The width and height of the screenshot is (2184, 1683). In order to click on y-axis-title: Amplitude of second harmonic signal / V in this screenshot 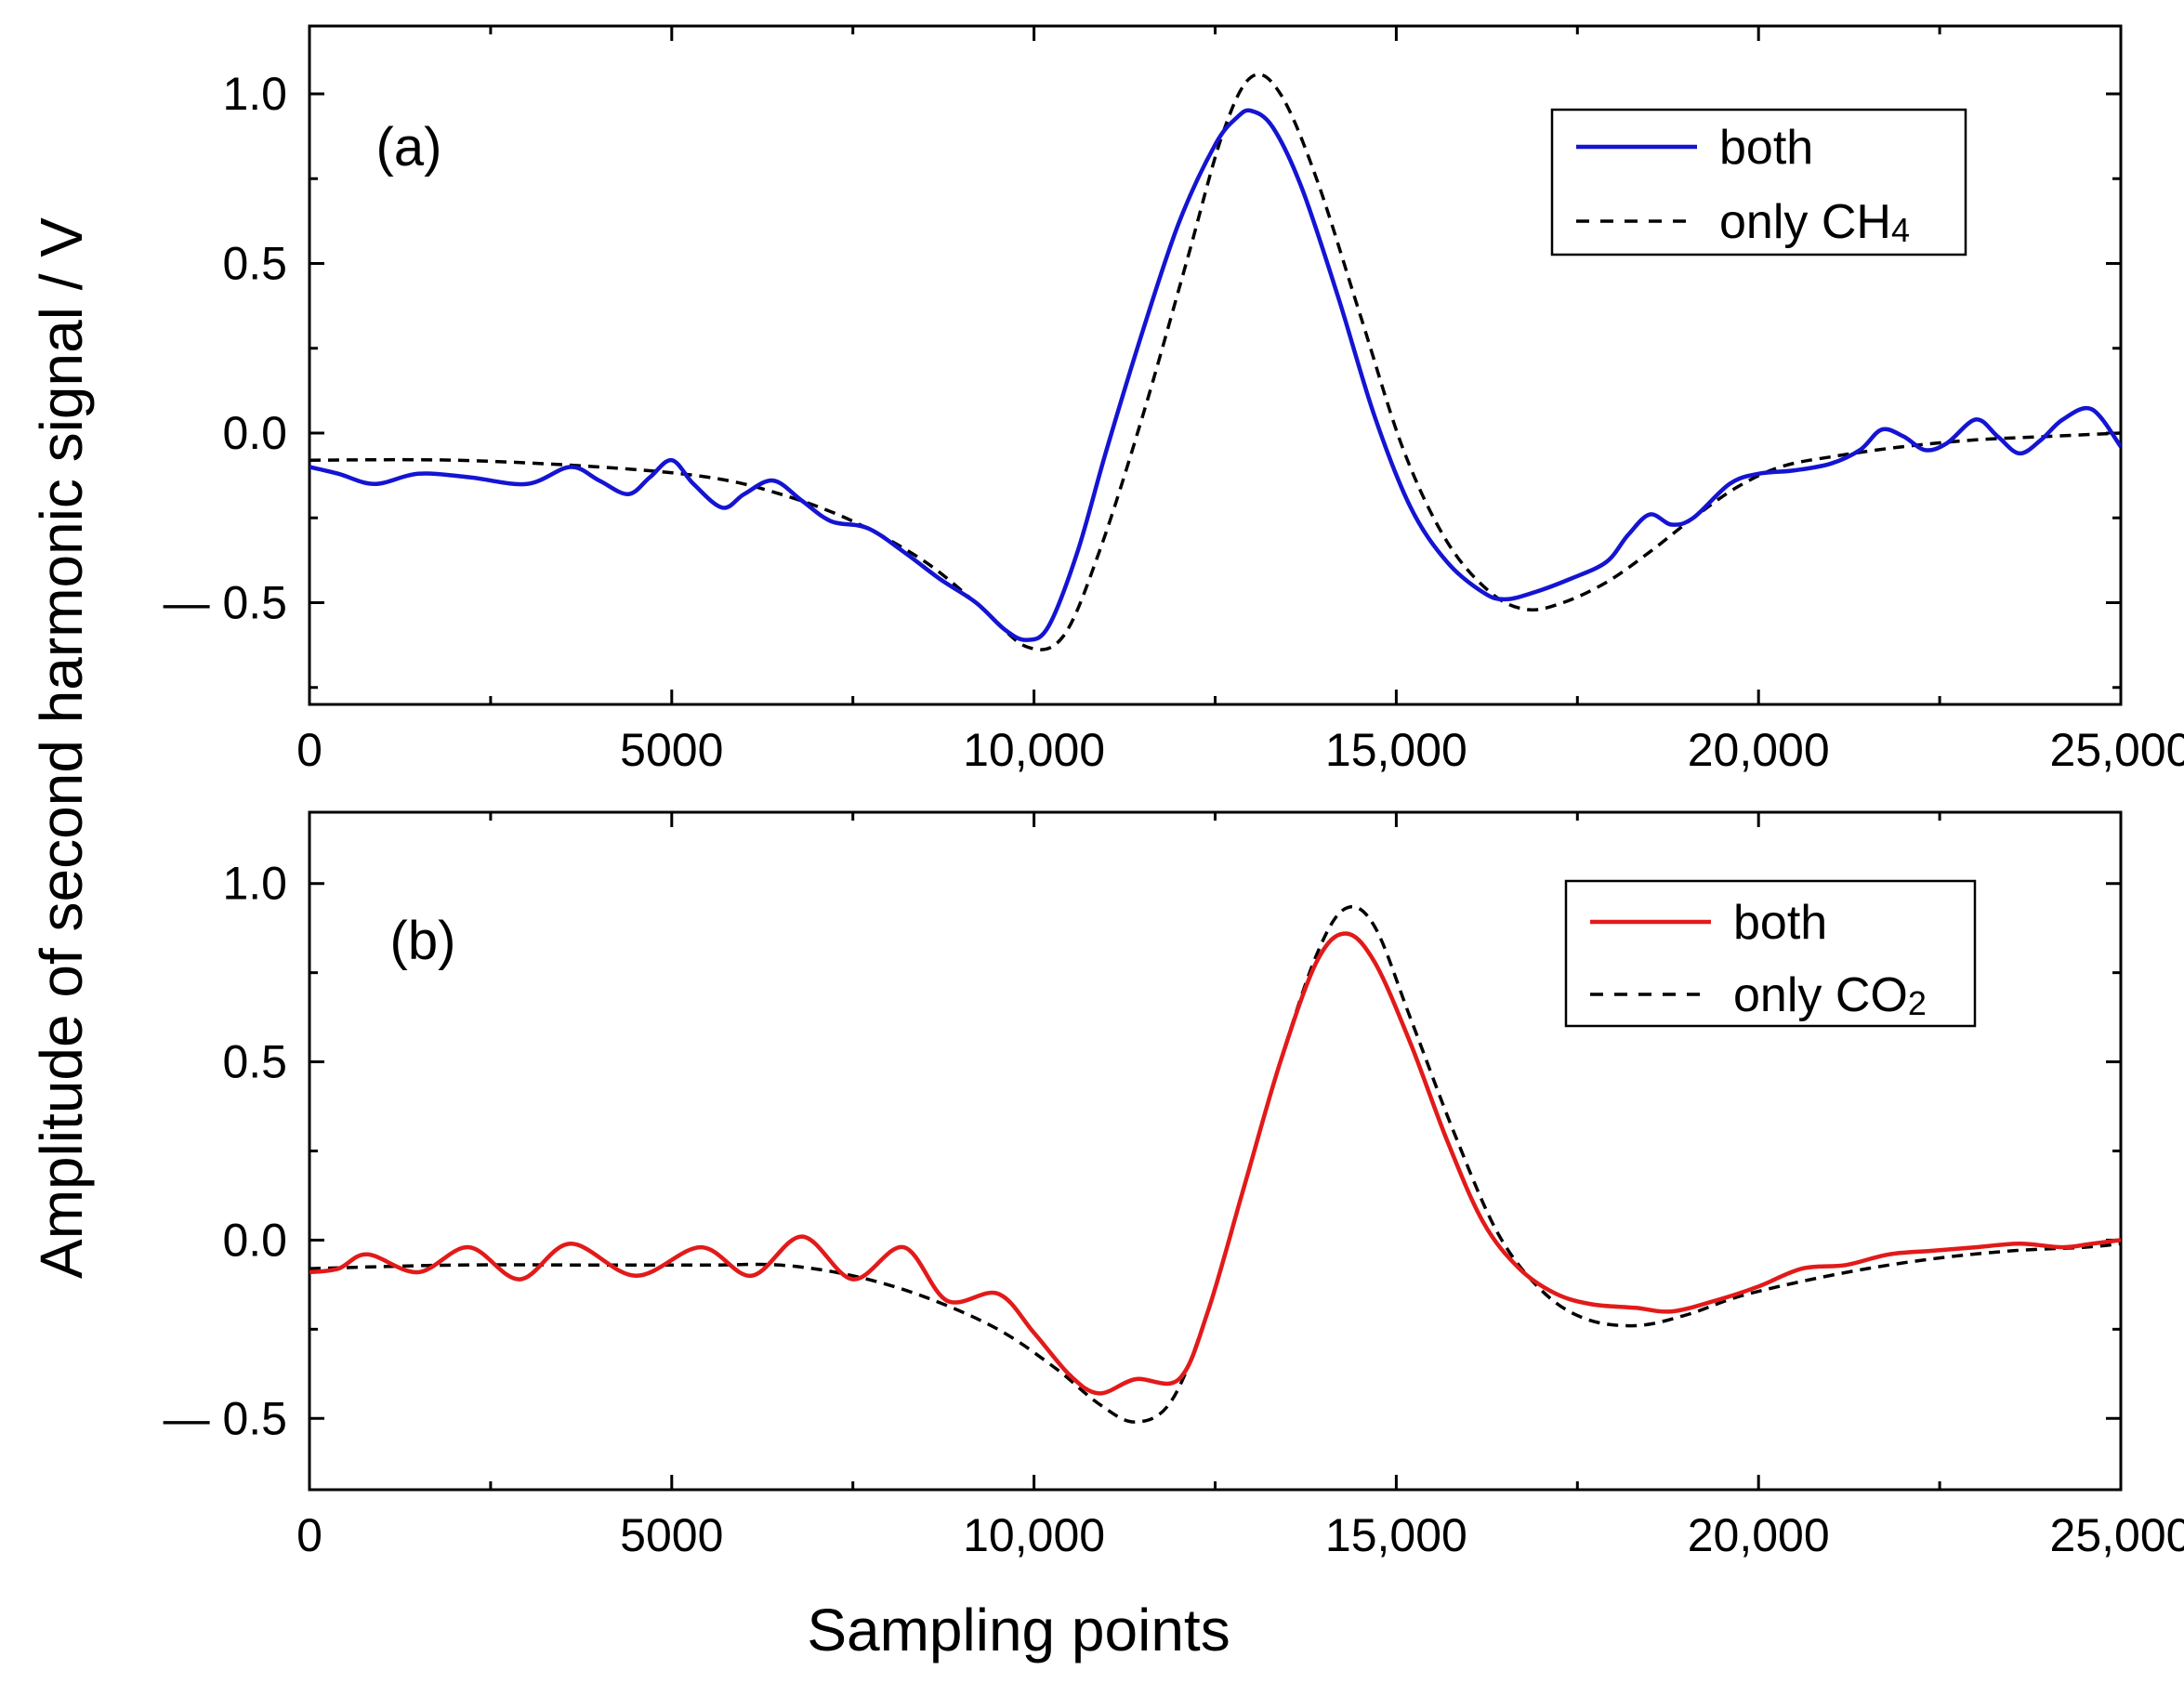, I will do `click(61, 748)`.